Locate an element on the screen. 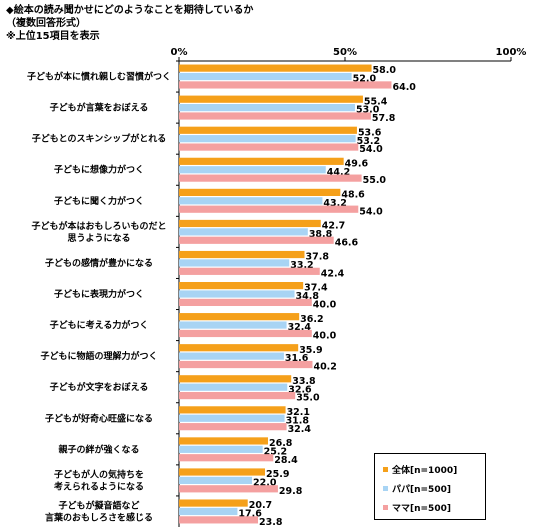 This screenshot has width=541, height=530. category-label: 子どもが言葉をおぼえる is located at coordinates (99, 108).